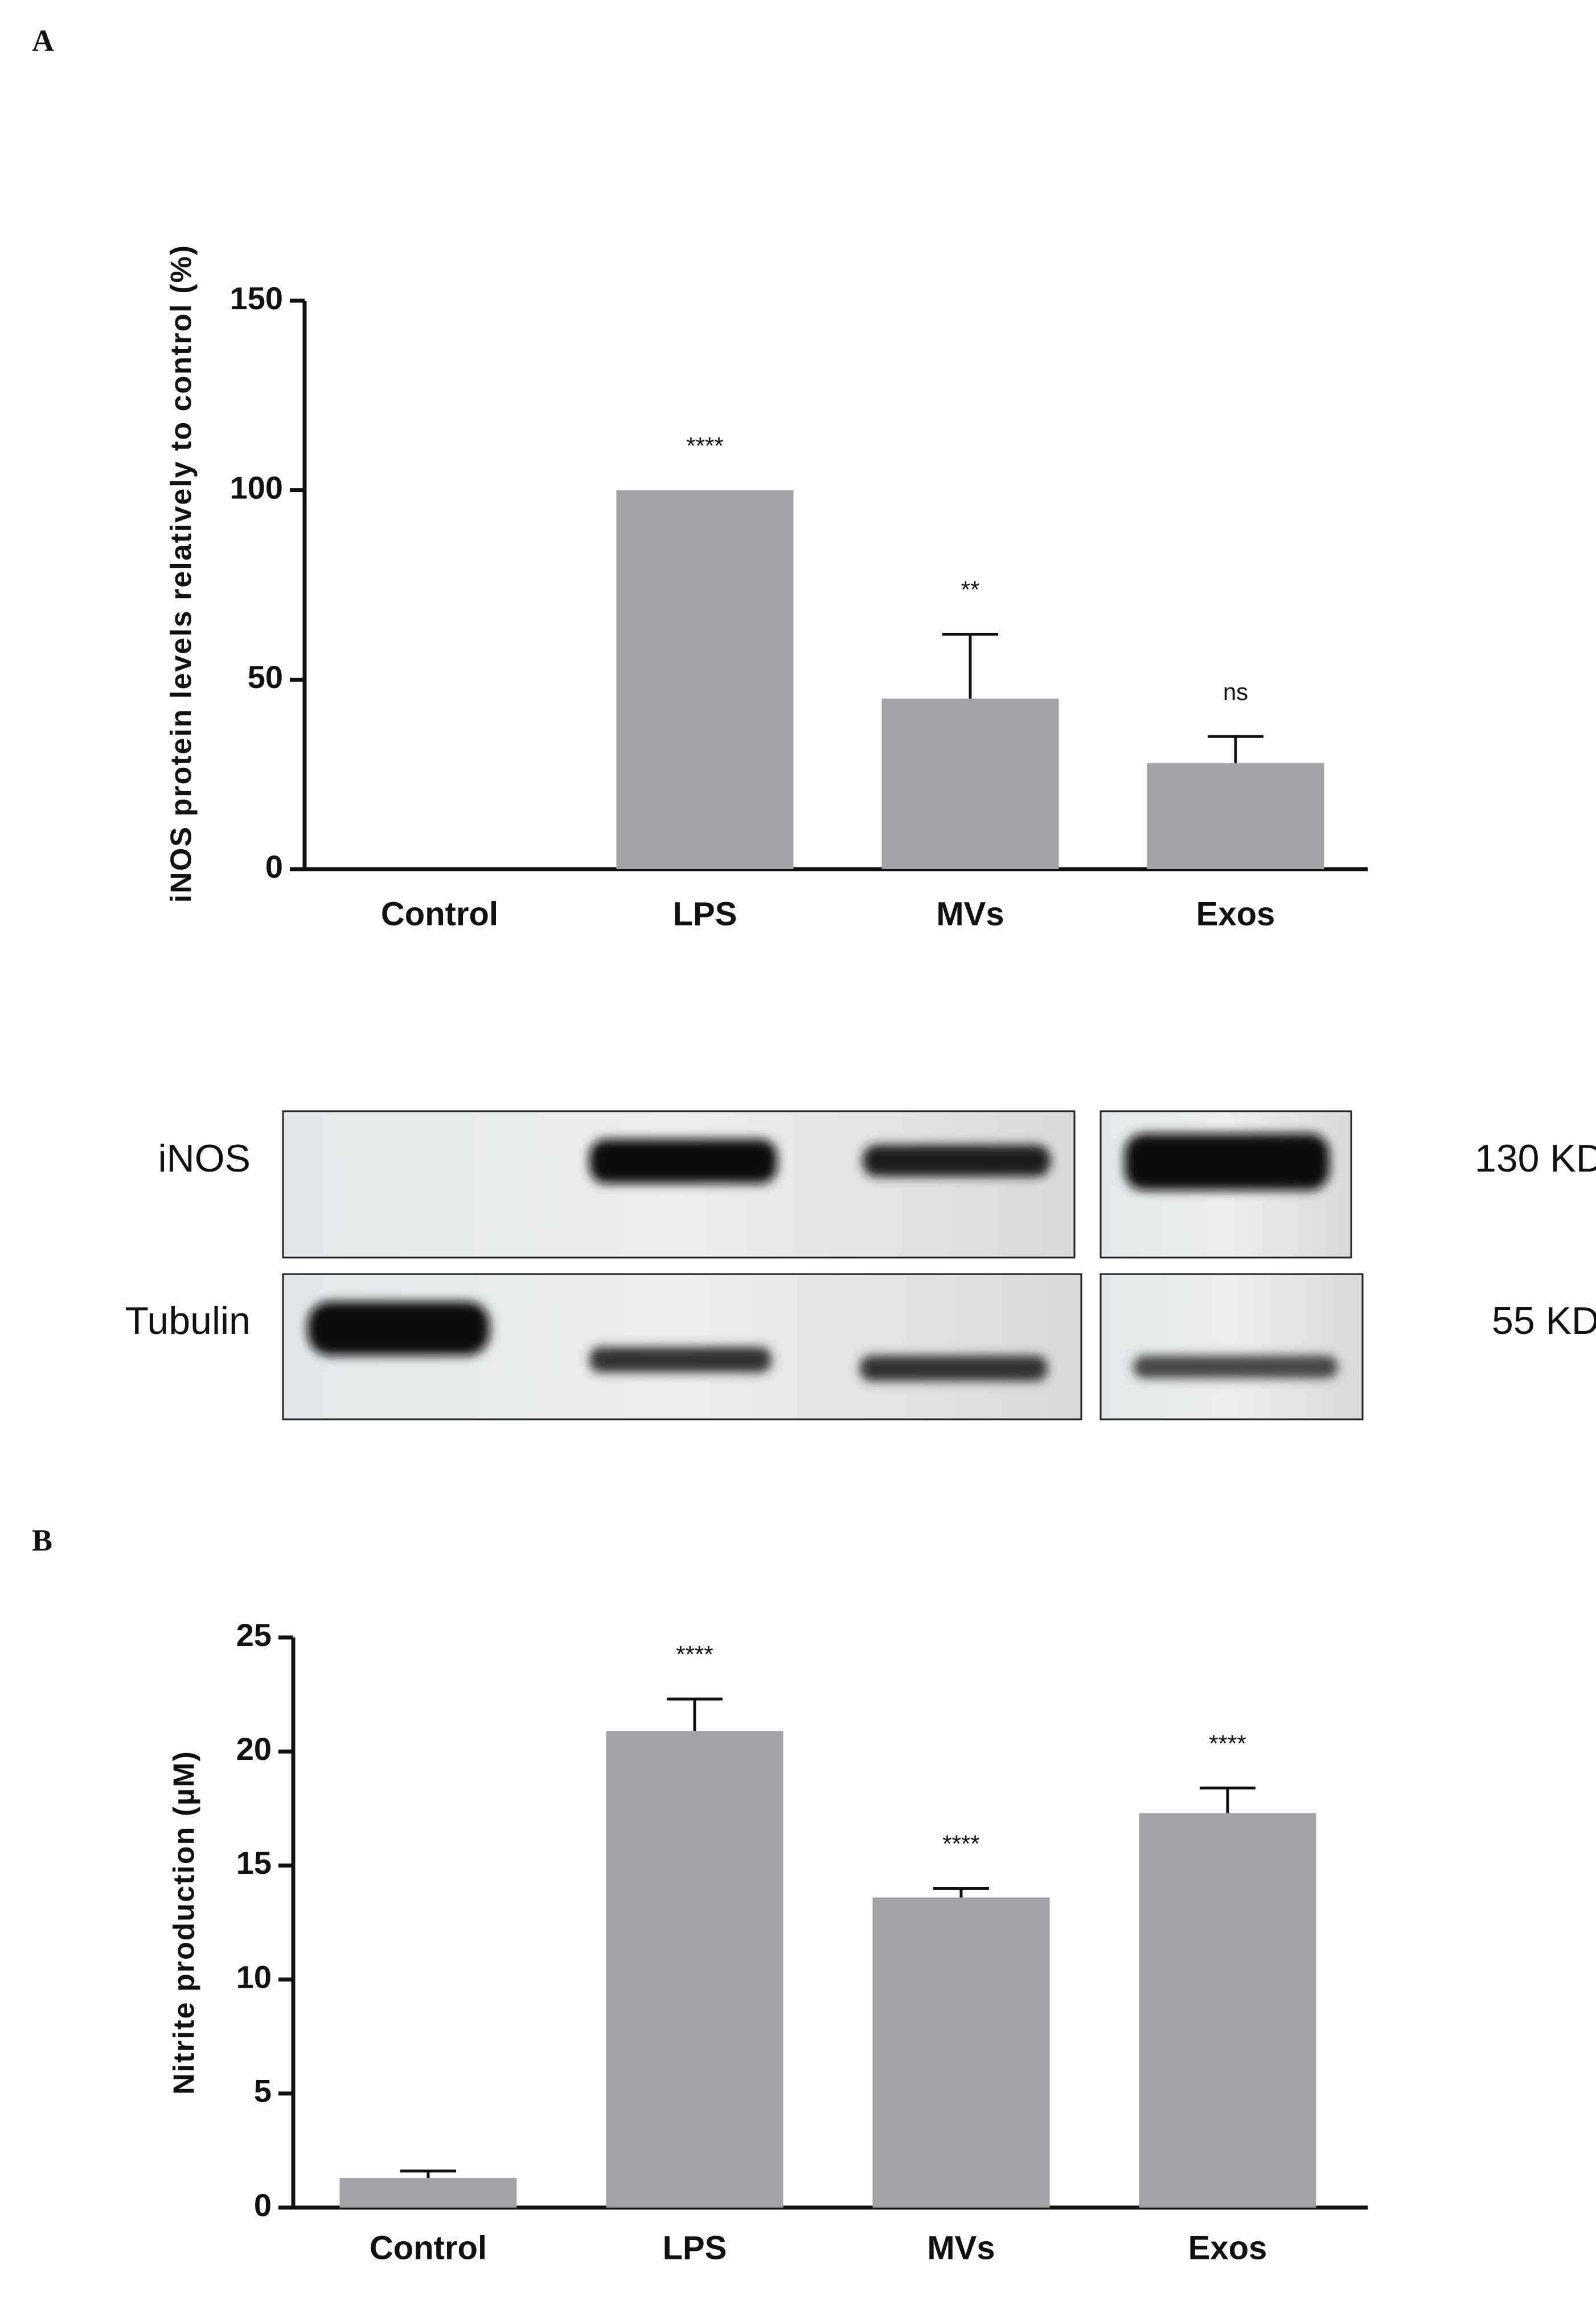 Image resolution: width=1596 pixels, height=2297 pixels. I want to click on blot-size-label: 55 KDa, so click(1544, 1320).